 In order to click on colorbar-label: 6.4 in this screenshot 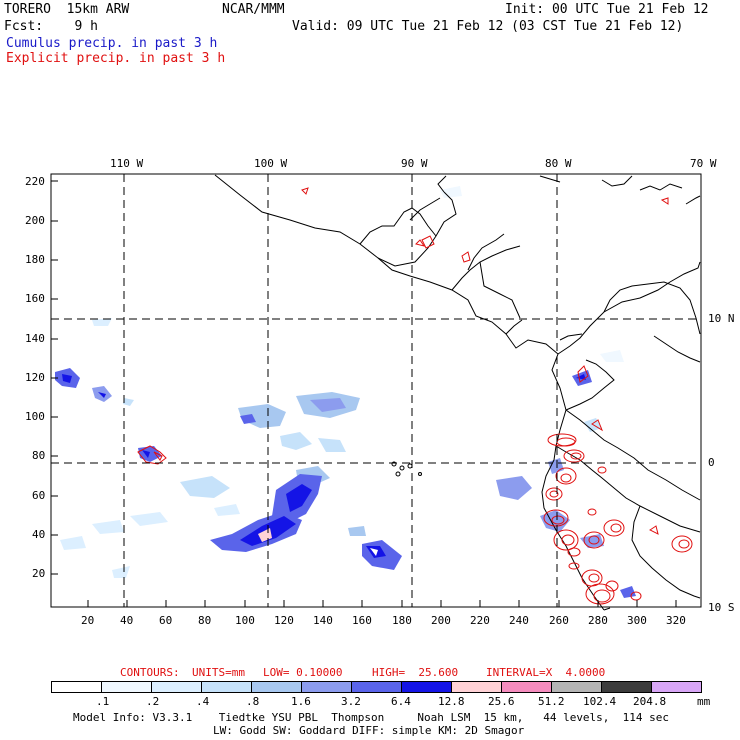, I will do `click(401, 701)`.